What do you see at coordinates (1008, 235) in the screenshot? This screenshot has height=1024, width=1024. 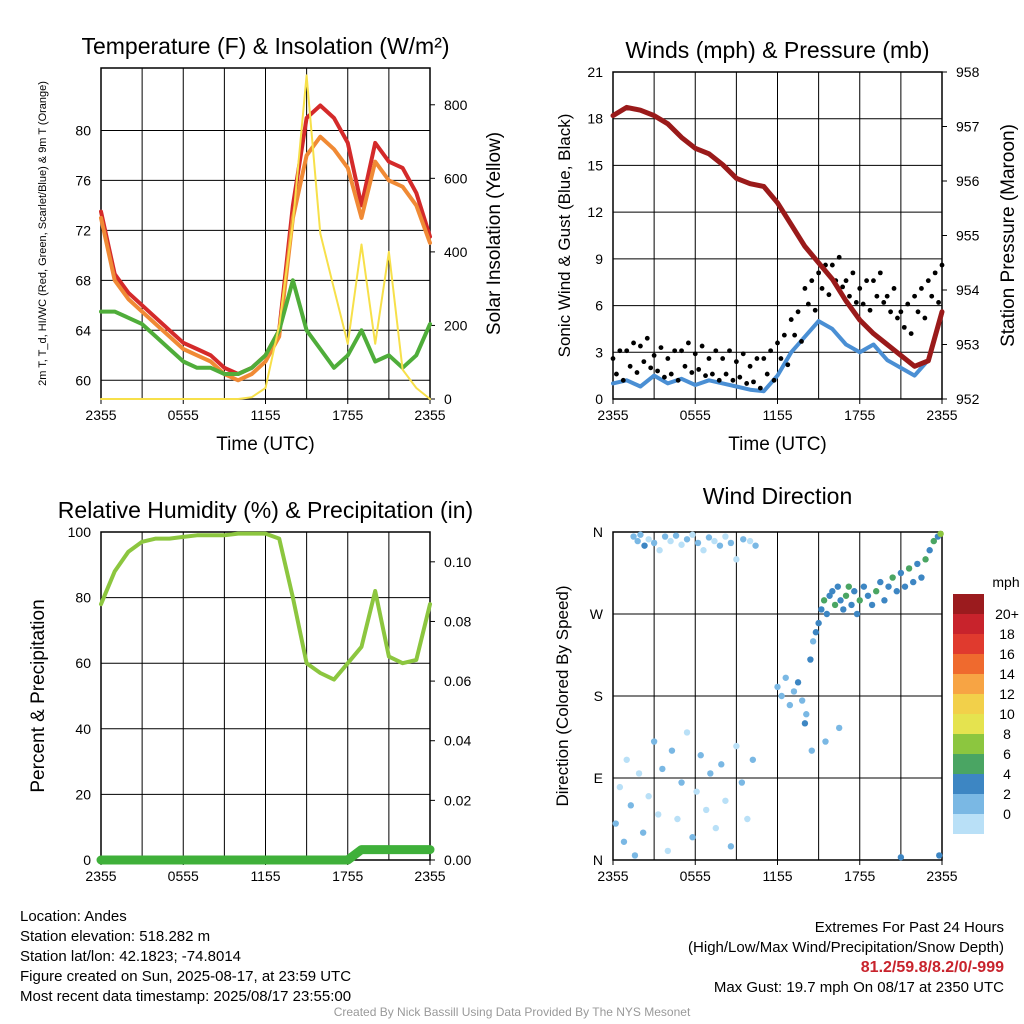 I see `y-right-axis-label: Station Pressure (Maroon)` at bounding box center [1008, 235].